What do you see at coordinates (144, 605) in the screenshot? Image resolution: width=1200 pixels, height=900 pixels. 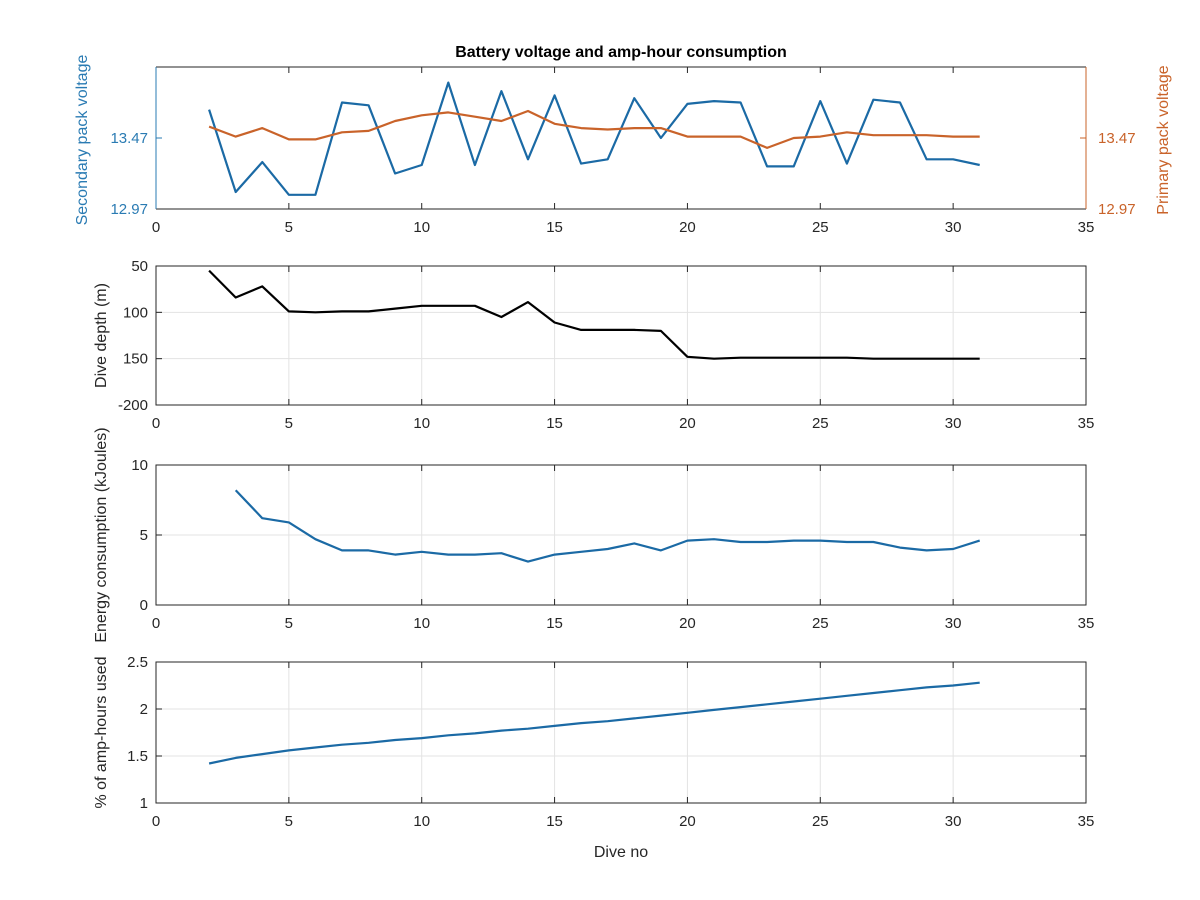 I see `y-tick-label: 0` at bounding box center [144, 605].